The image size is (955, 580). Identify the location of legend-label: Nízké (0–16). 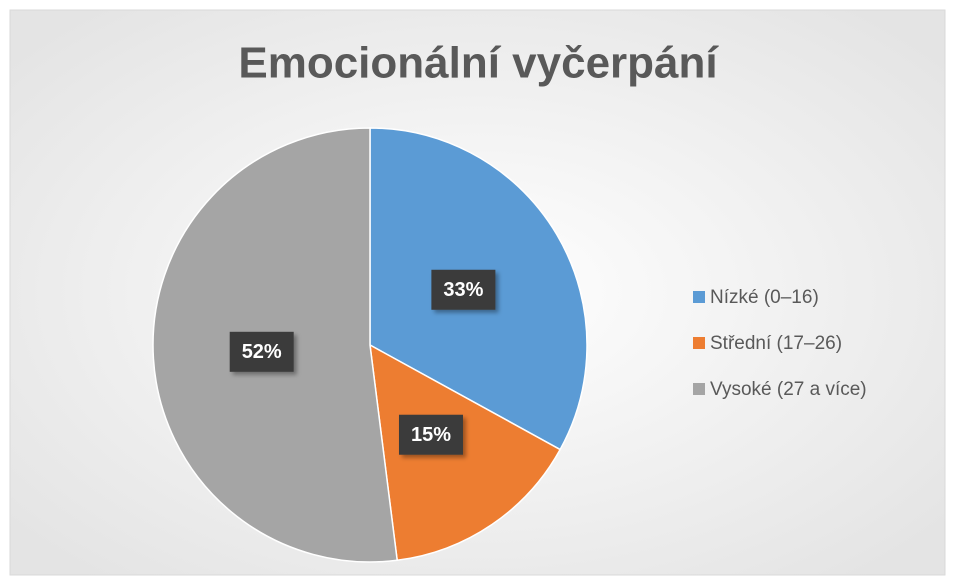
(764, 297).